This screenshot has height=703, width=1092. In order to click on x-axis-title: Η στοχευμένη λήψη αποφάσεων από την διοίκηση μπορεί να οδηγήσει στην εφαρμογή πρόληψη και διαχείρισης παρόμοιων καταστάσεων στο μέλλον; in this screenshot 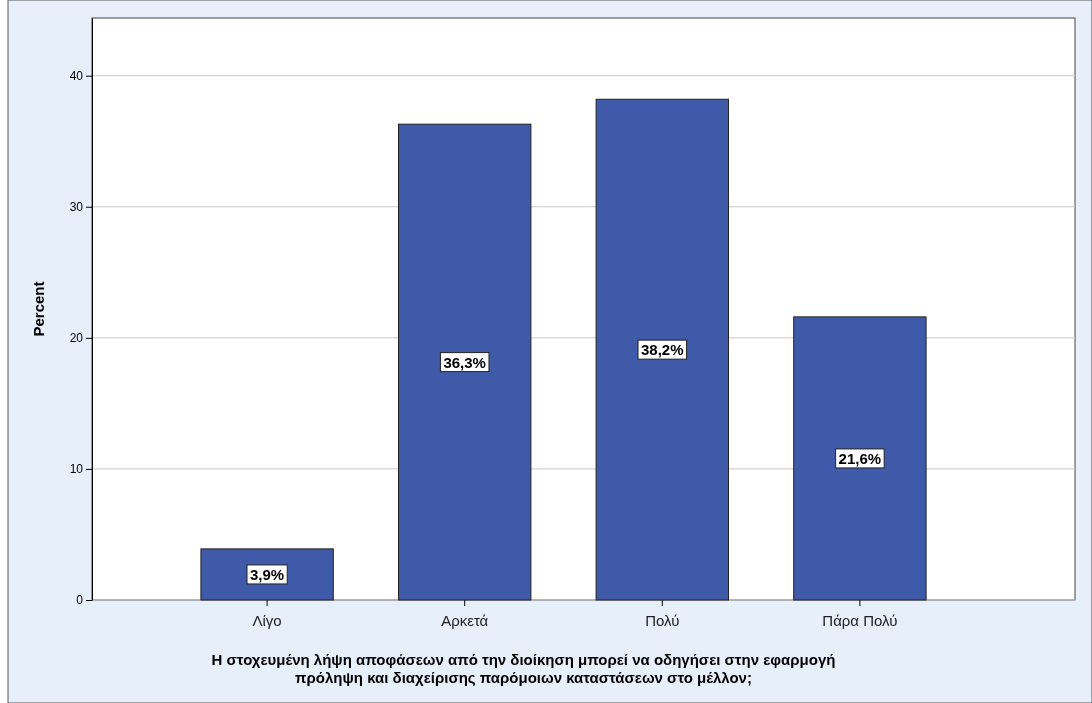, I will do `click(523, 668)`.